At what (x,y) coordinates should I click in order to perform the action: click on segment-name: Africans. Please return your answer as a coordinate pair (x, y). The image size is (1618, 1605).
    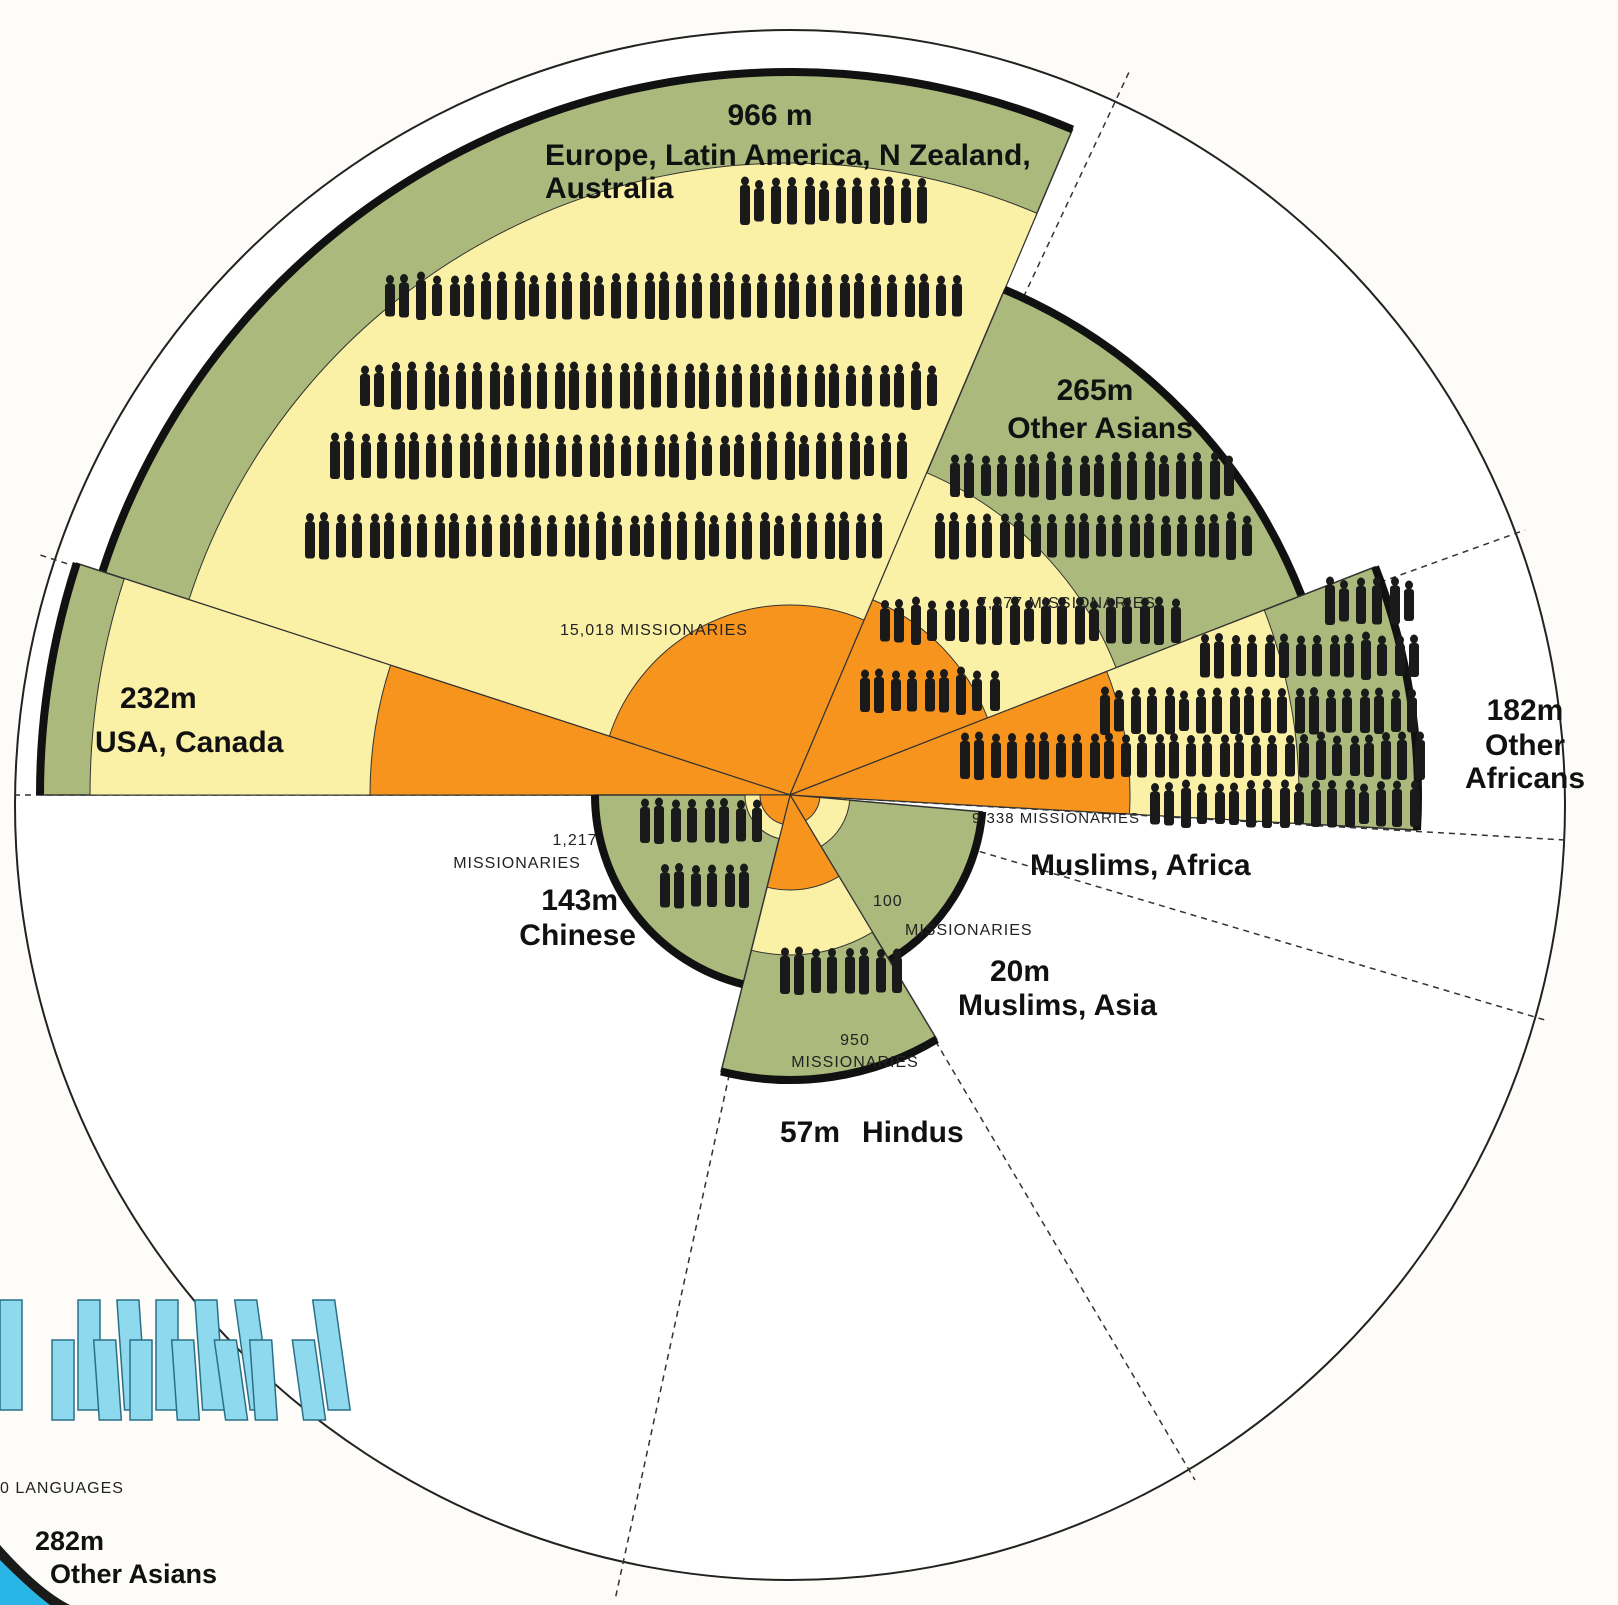
    Looking at the image, I should click on (1525, 778).